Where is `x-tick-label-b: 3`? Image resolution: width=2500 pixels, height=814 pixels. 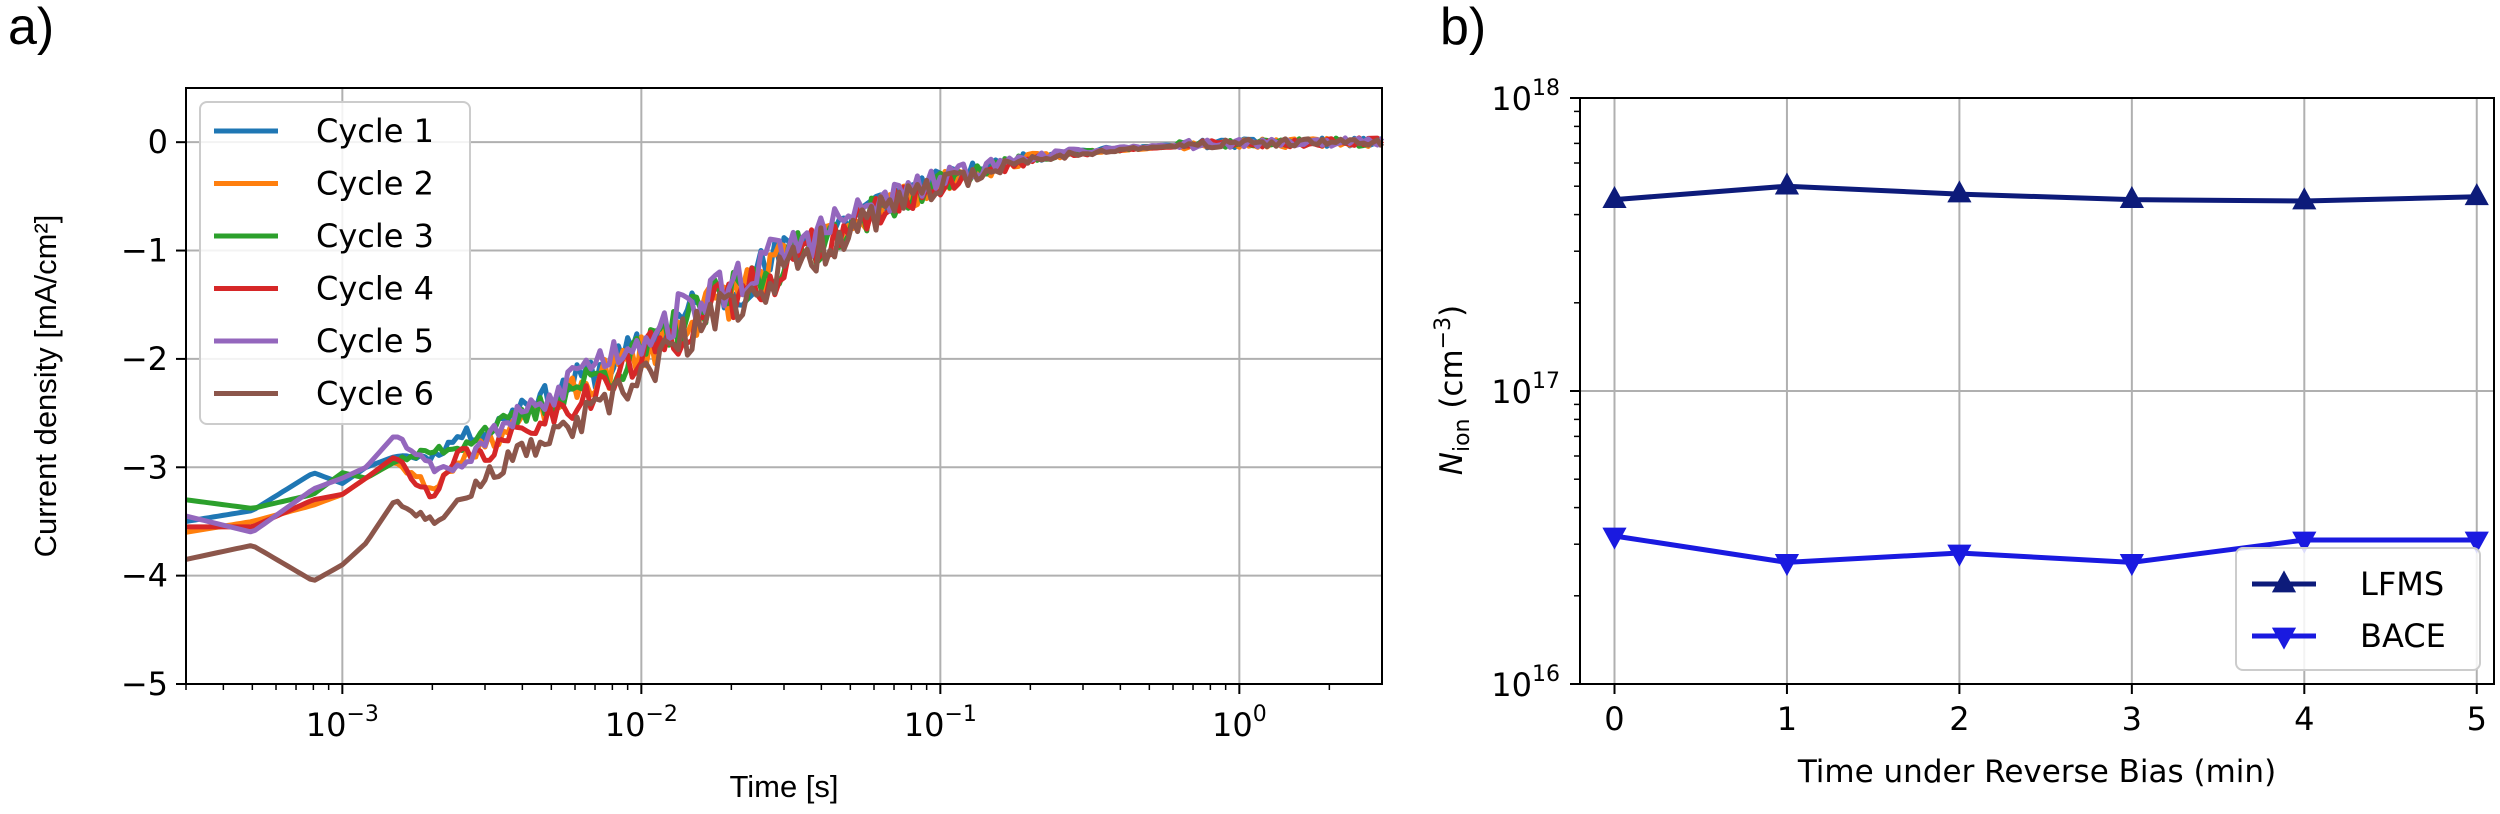 x-tick-label-b: 3 is located at coordinates (2132, 719).